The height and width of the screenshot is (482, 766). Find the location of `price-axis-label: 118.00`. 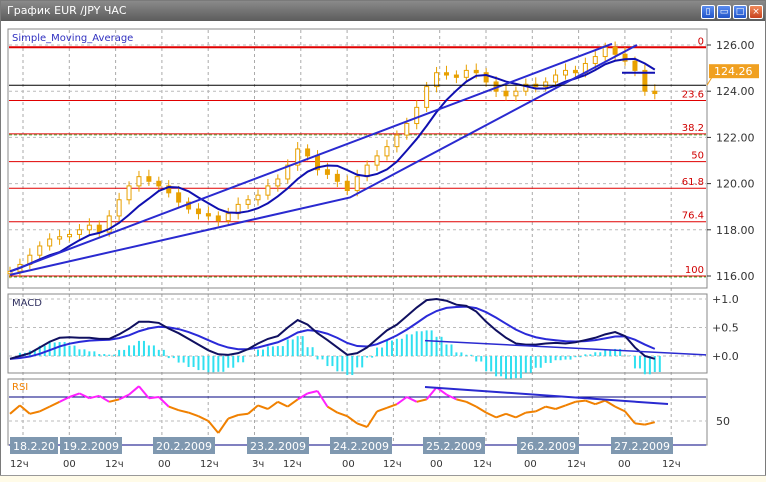

price-axis-label: 118.00 is located at coordinates (735, 230).